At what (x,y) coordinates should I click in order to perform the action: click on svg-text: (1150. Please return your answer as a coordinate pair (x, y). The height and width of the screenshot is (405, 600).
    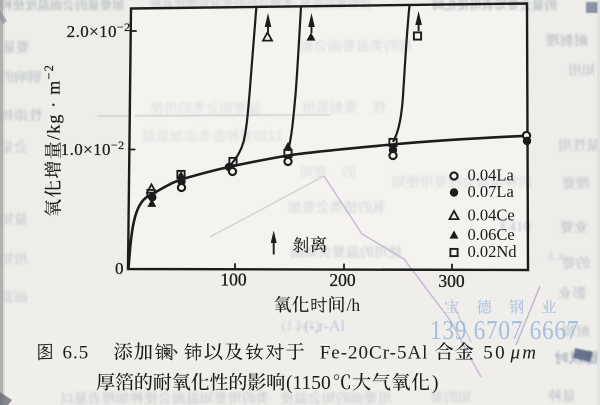
    Looking at the image, I should click on (308, 383).